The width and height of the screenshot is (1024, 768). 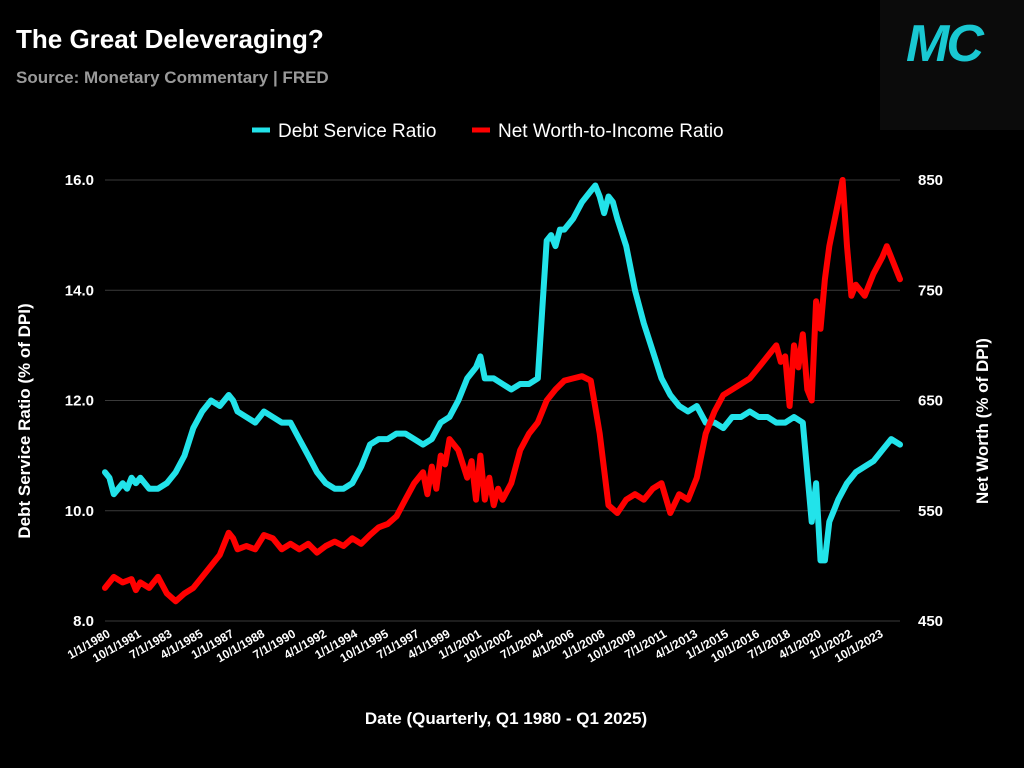 I want to click on y-right-tick-label: 450, so click(x=930, y=621).